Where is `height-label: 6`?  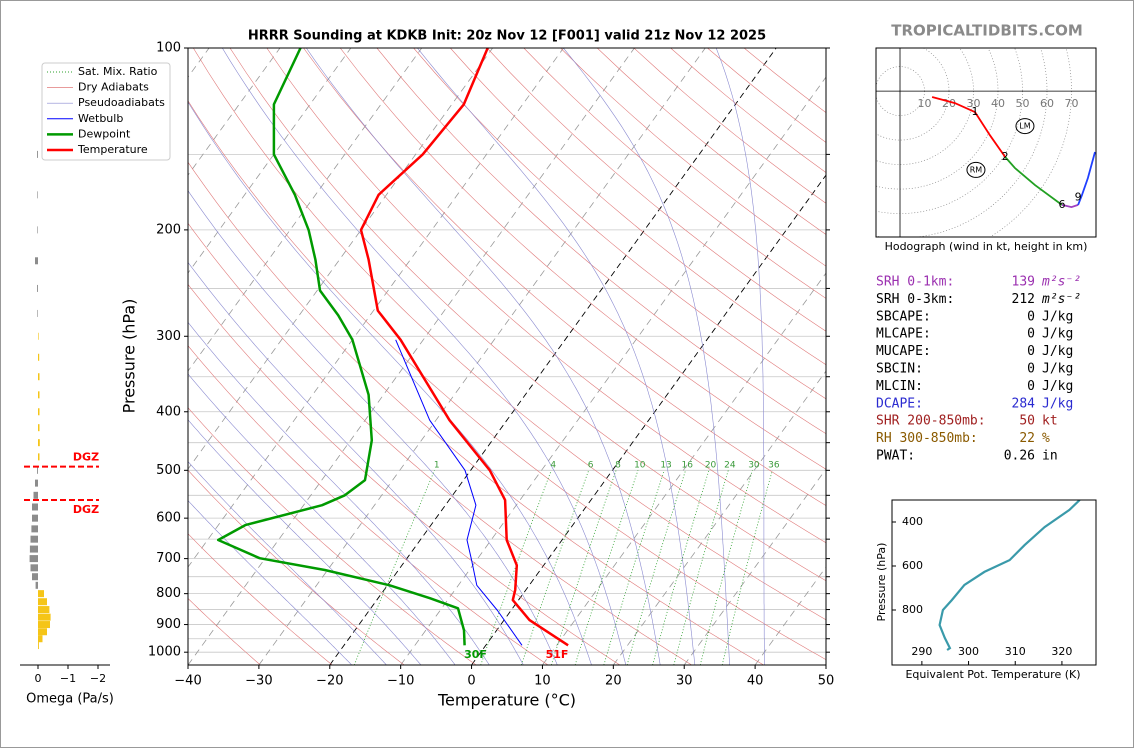 height-label: 6 is located at coordinates (1061, 204).